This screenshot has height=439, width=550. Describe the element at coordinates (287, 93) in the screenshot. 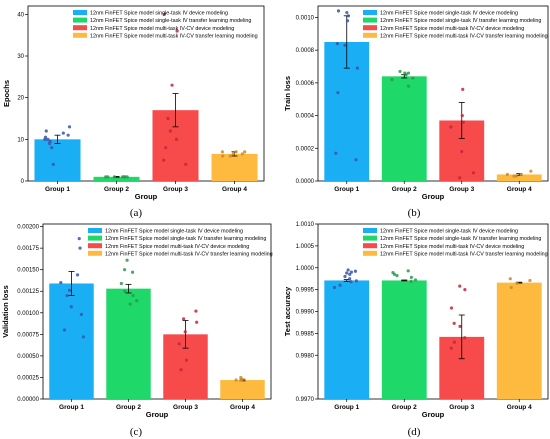

I see `y-axis-title: Train loss` at that location.